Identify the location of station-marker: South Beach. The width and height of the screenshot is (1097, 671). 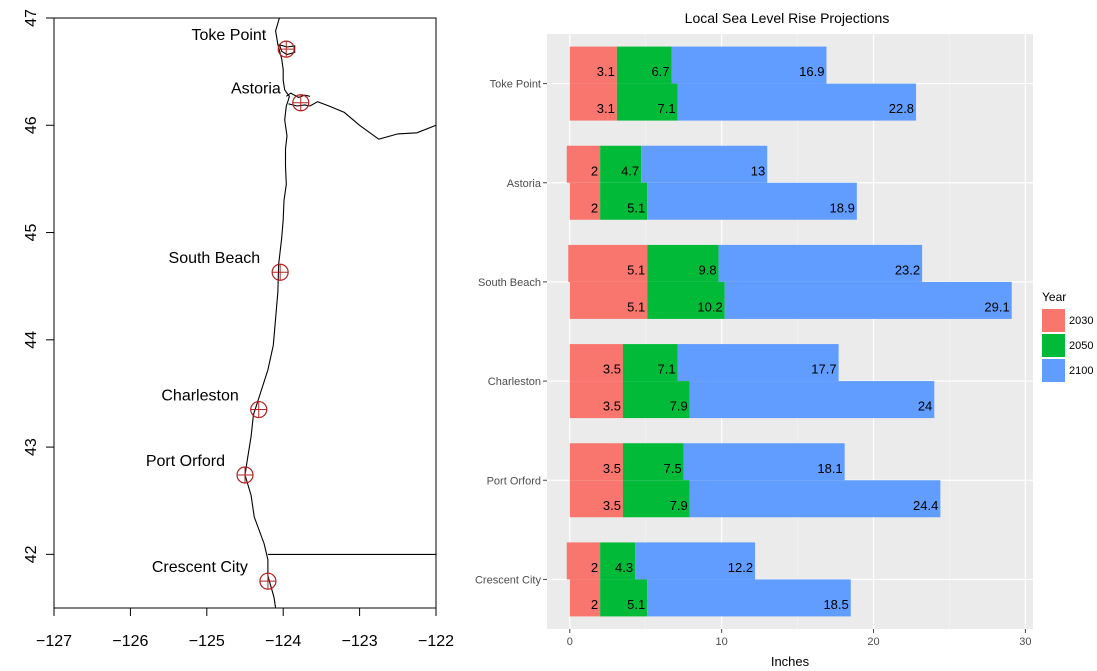
(229, 265).